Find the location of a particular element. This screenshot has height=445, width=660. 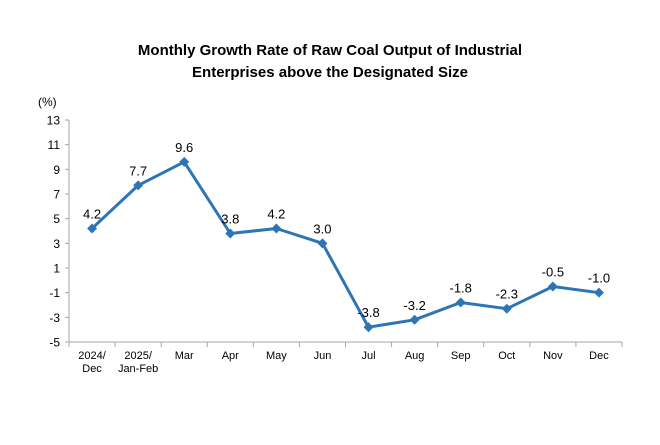

x-tick-label: Nov is located at coordinates (553, 356).